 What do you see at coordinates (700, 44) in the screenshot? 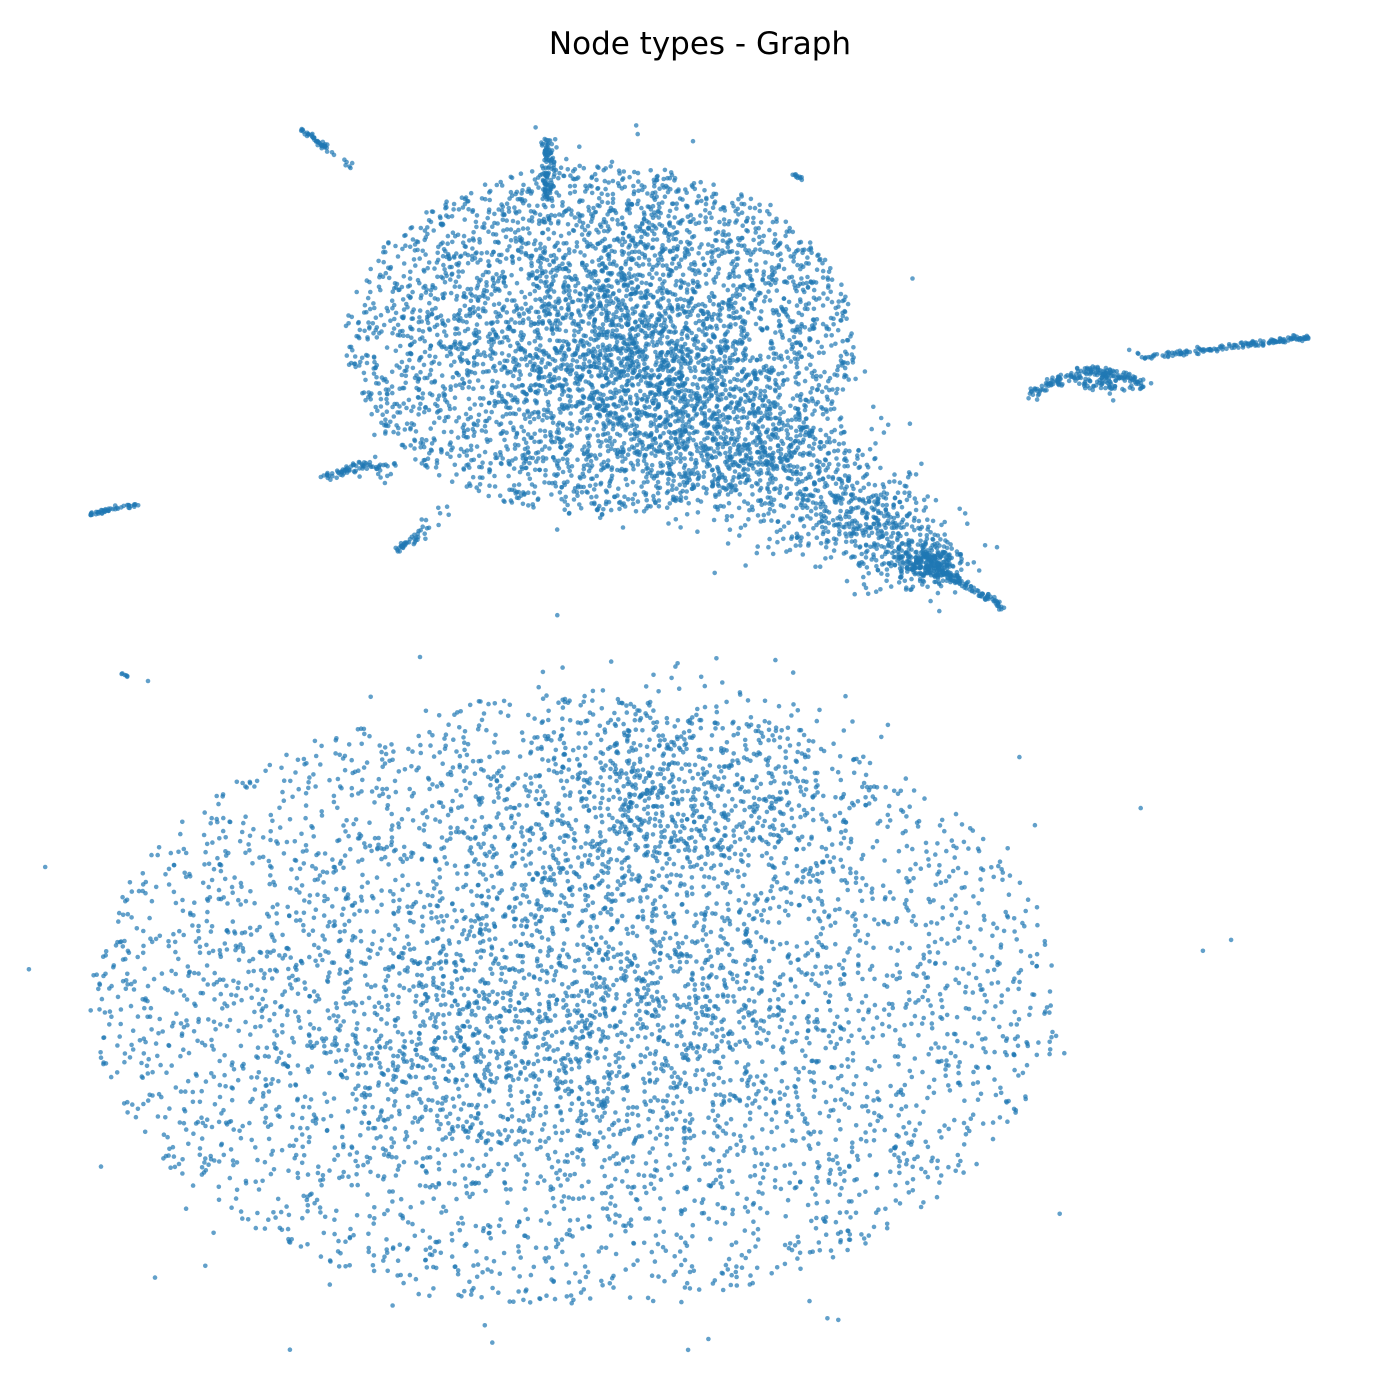
I see `chart-title: Node types - Graph` at bounding box center [700, 44].